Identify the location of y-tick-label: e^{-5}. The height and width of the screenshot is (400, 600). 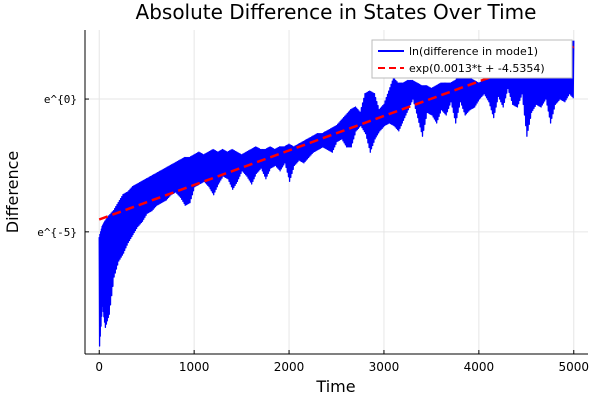
(57, 232).